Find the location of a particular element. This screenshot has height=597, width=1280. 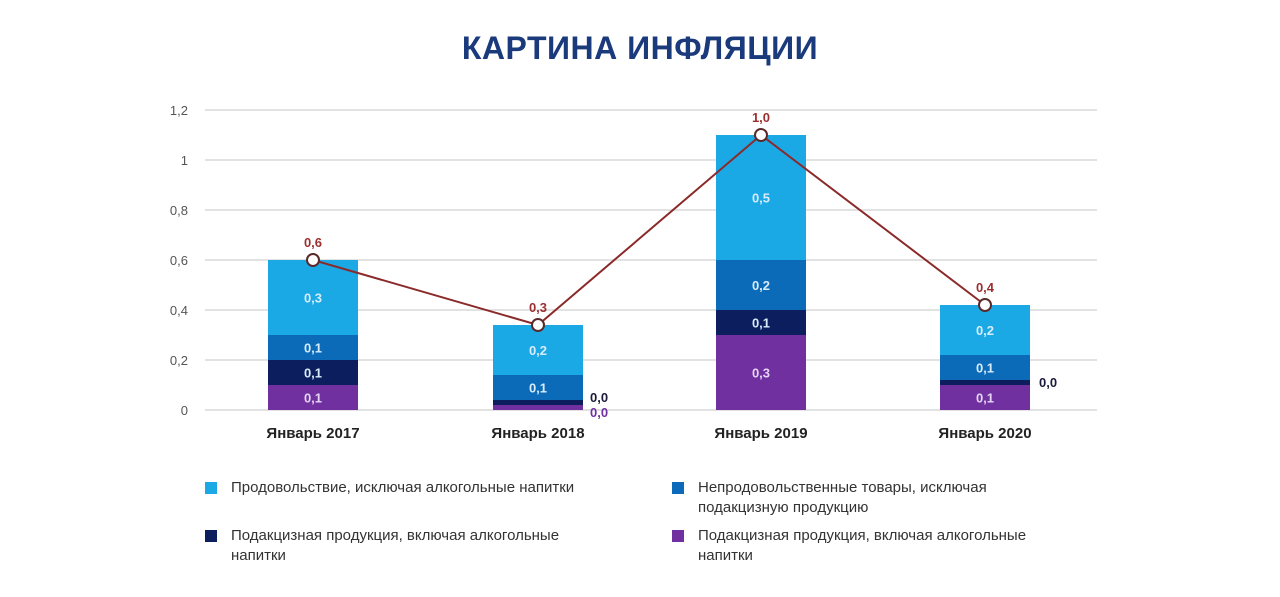

legend-swatch-nonfood is located at coordinates (678, 488).